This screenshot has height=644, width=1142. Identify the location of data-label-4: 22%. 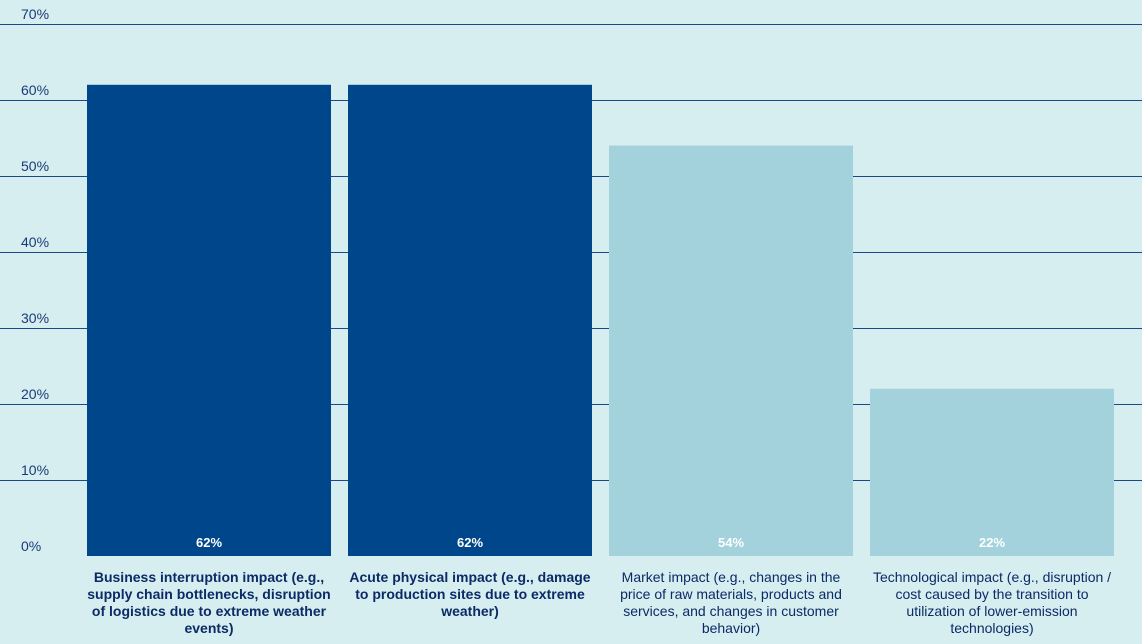
(992, 542).